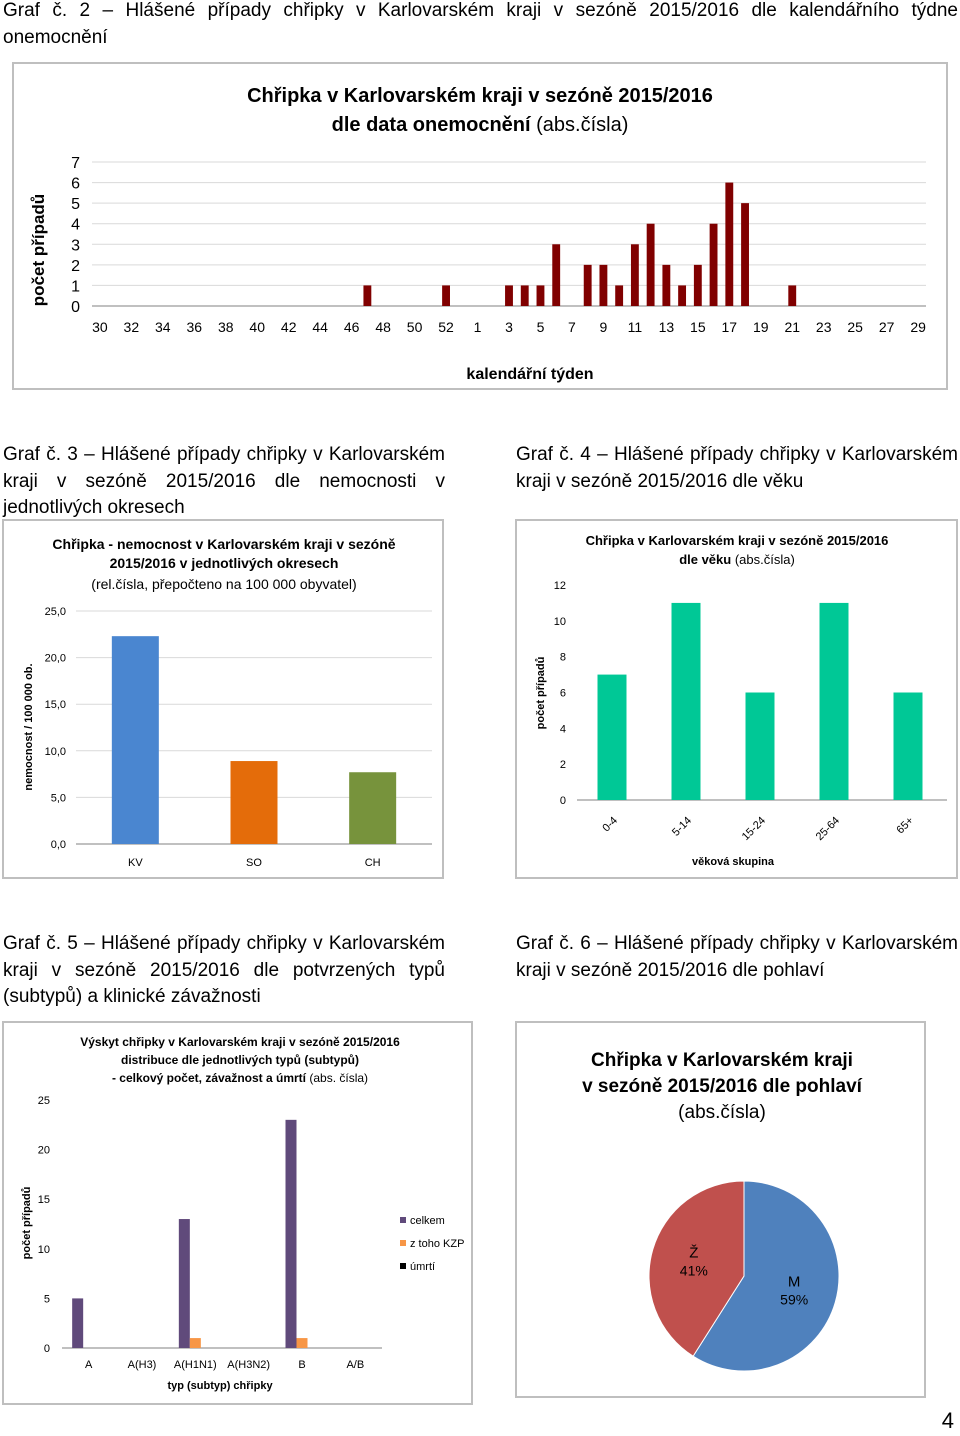  What do you see at coordinates (422, 1267) in the screenshot?
I see `chart-subtypes-legend-label: úmrtí` at bounding box center [422, 1267].